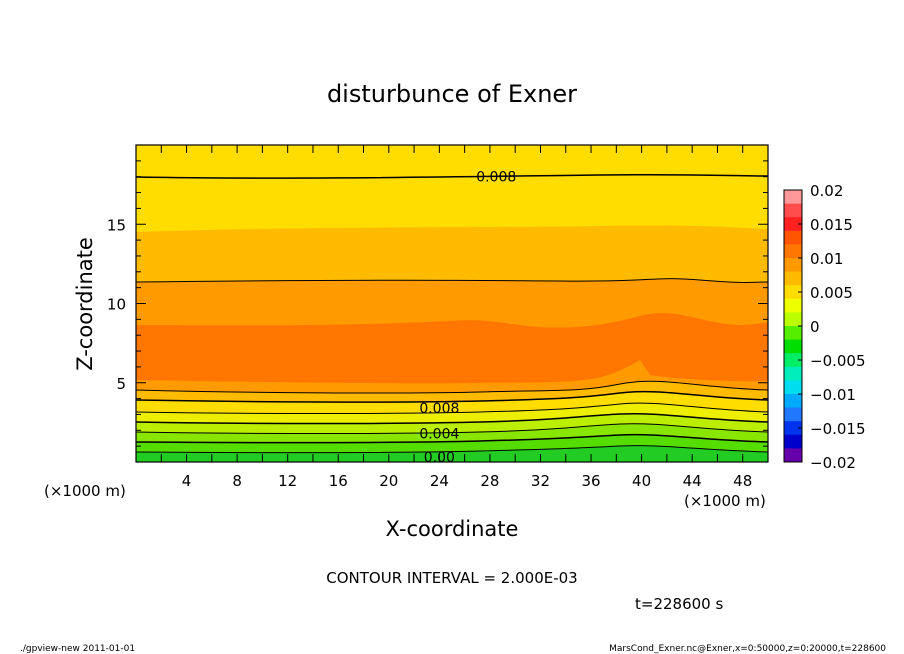 The height and width of the screenshot is (654, 904). I want to click on y-tick-label: 5, so click(121, 384).